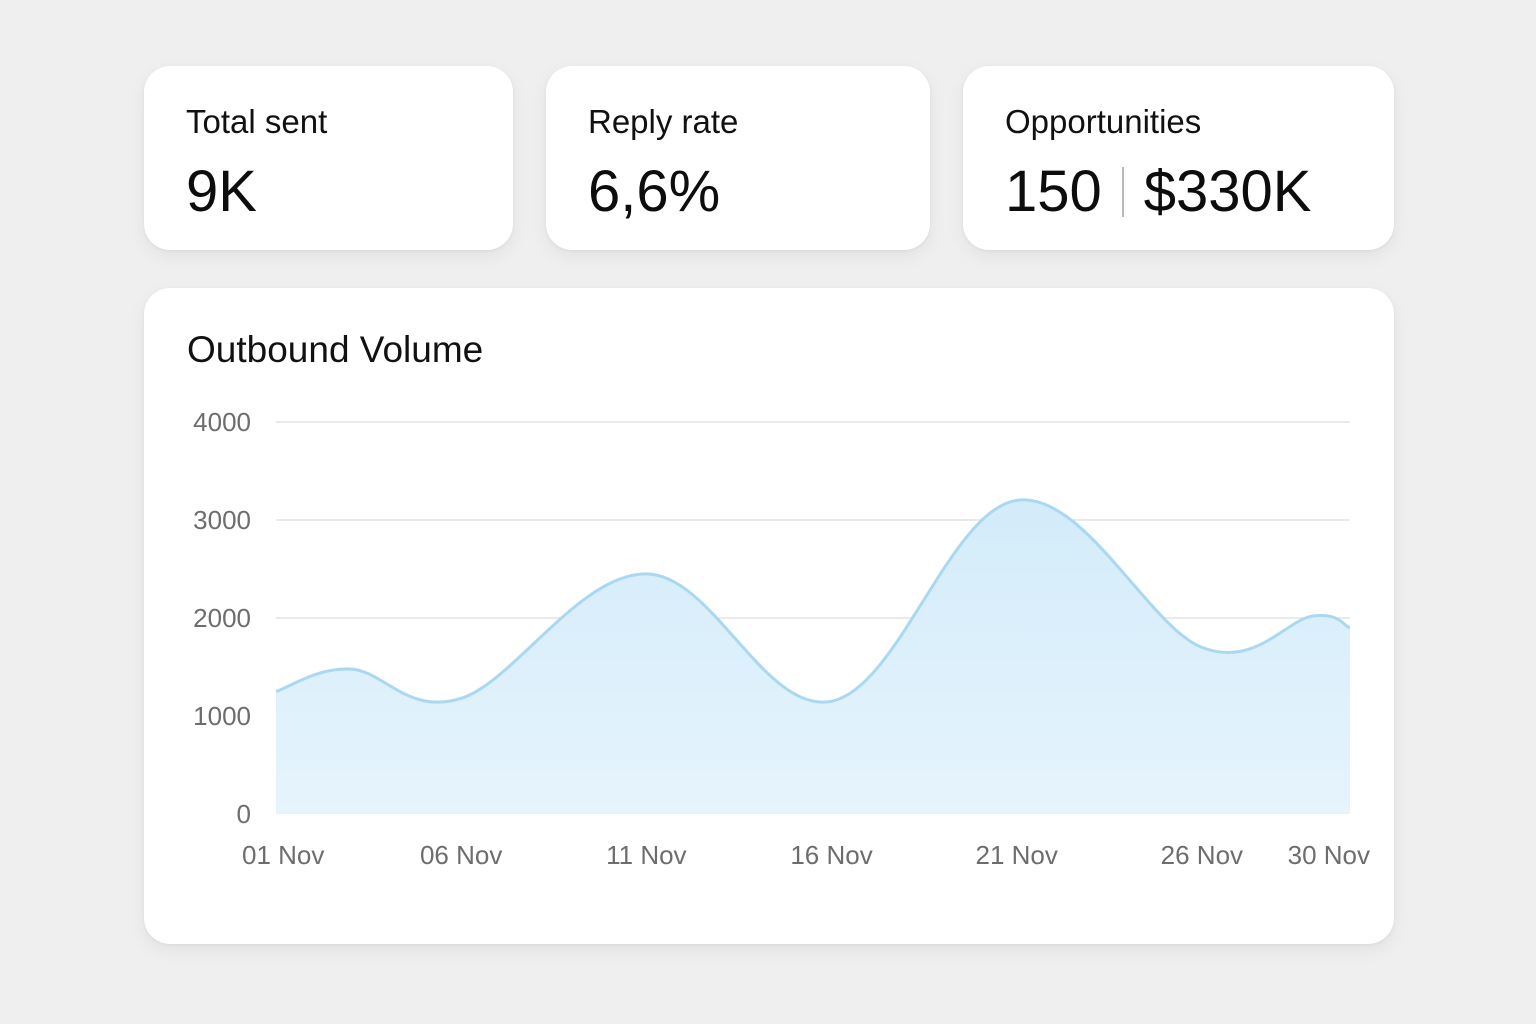 The height and width of the screenshot is (1024, 1536). What do you see at coordinates (1016, 855) in the screenshot?
I see `x-tick-label: 21 Nov` at bounding box center [1016, 855].